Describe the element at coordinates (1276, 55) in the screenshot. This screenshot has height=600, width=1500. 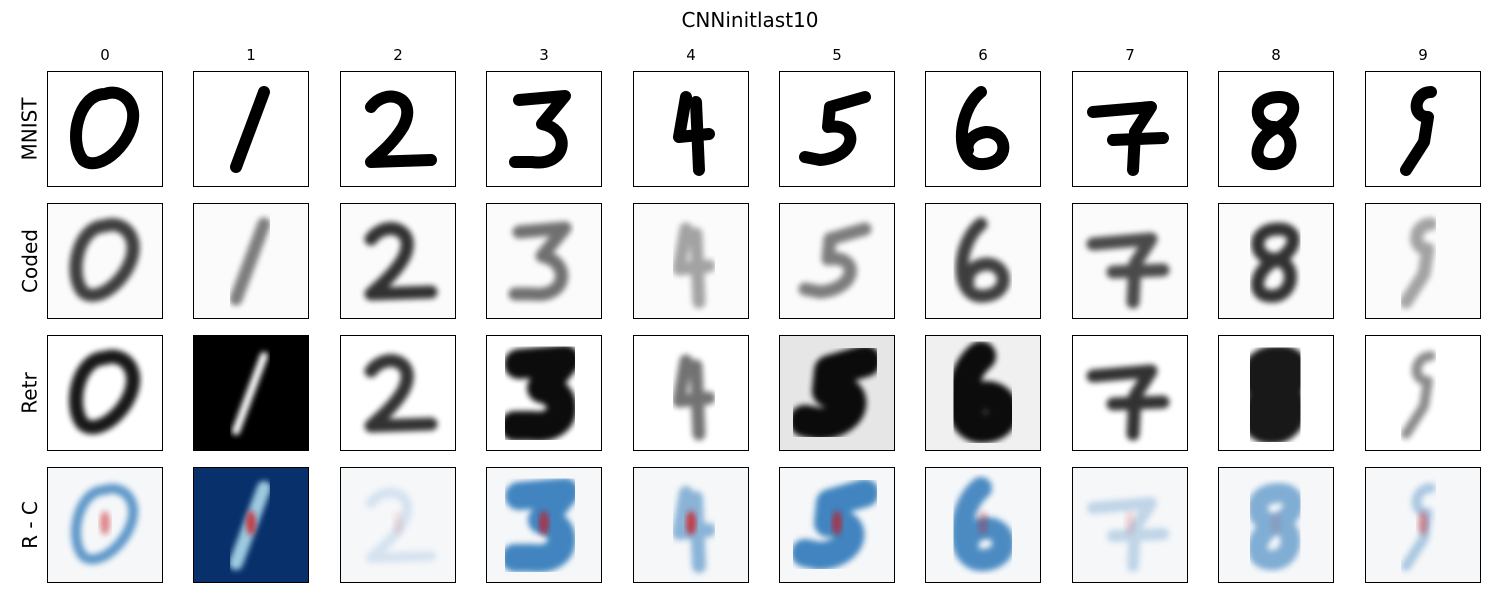
I see `column-label-8: 8` at that location.